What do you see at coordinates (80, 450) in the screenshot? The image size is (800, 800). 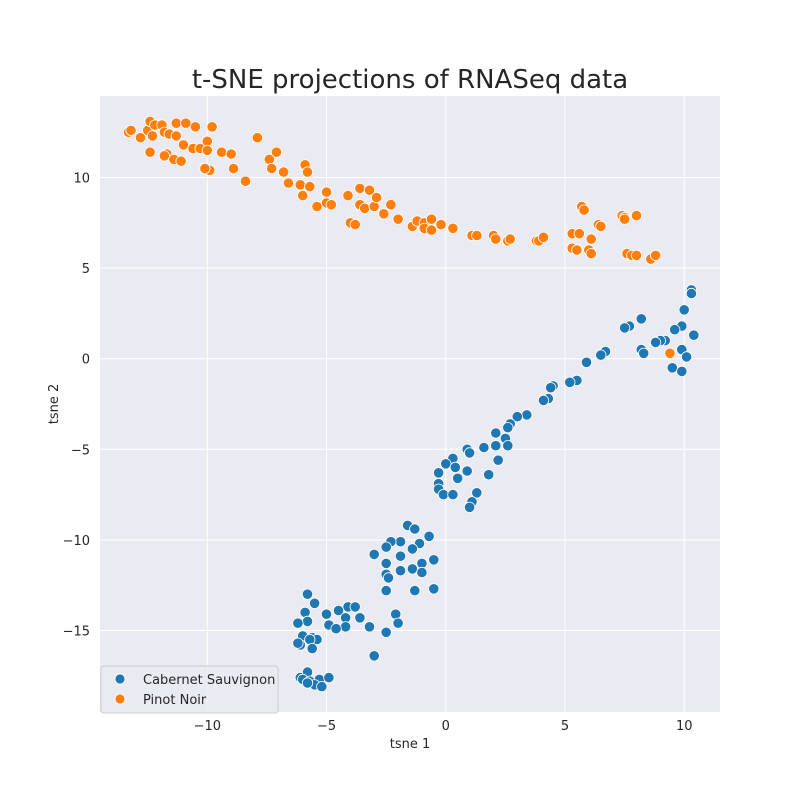 I see `y-tick-label: −5` at bounding box center [80, 450].